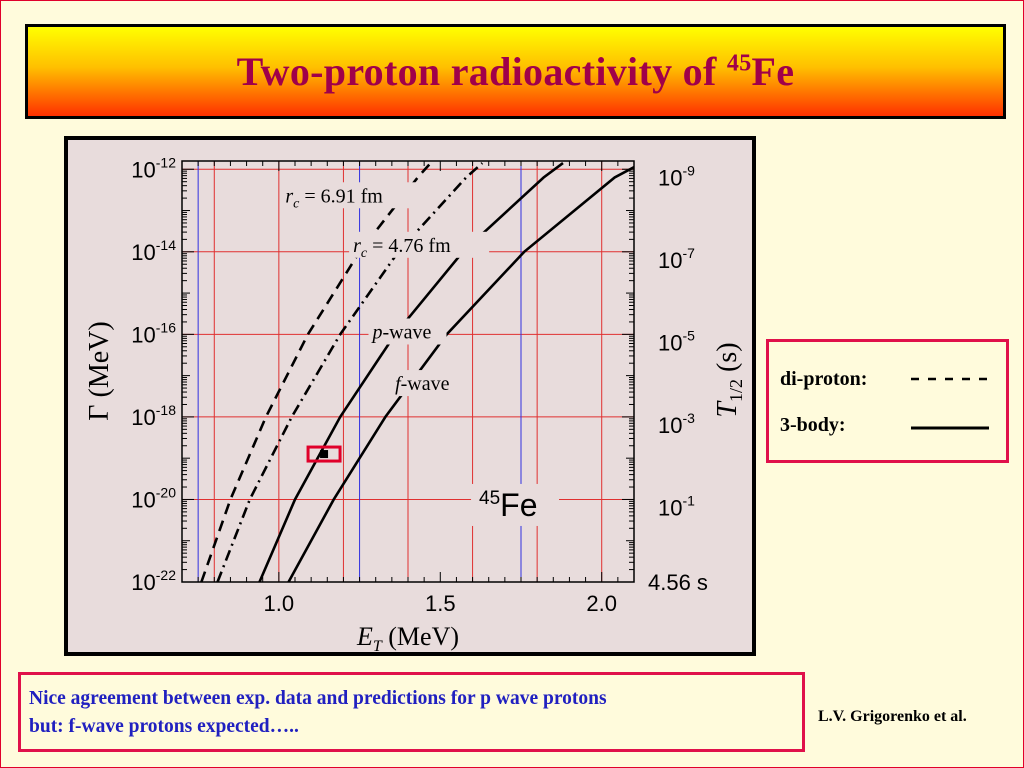 The image size is (1024, 768). What do you see at coordinates (476, 71) in the screenshot?
I see `title-main: Two-proton radioactivity of` at bounding box center [476, 71].